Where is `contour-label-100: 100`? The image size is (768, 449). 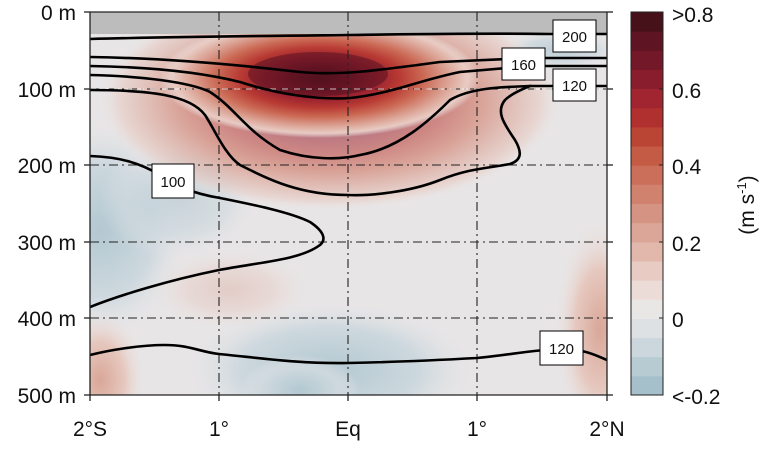
contour-label-100: 100 is located at coordinates (173, 181).